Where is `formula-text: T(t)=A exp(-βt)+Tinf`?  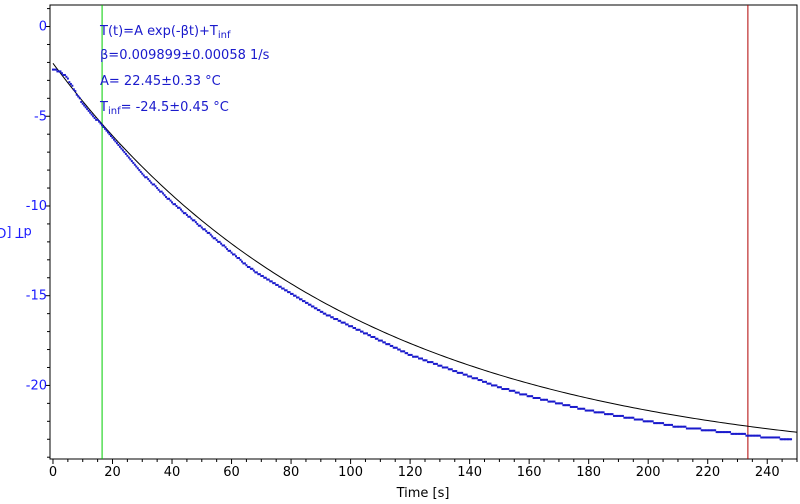
formula-text: T(t)=A exp(-βt)+Tinf is located at coordinates (165, 32).